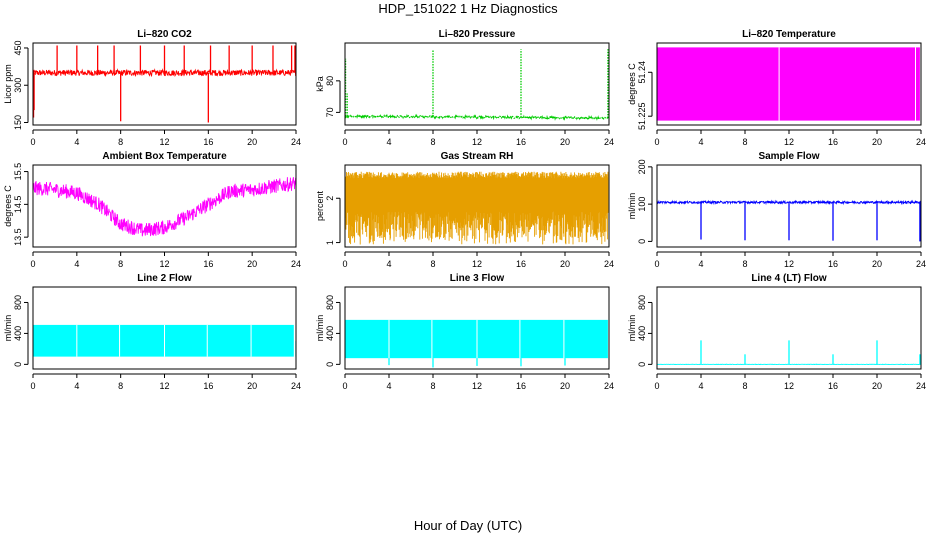 This screenshot has height=540, width=936. I want to click on y-tick-label: 200, so click(642, 166).